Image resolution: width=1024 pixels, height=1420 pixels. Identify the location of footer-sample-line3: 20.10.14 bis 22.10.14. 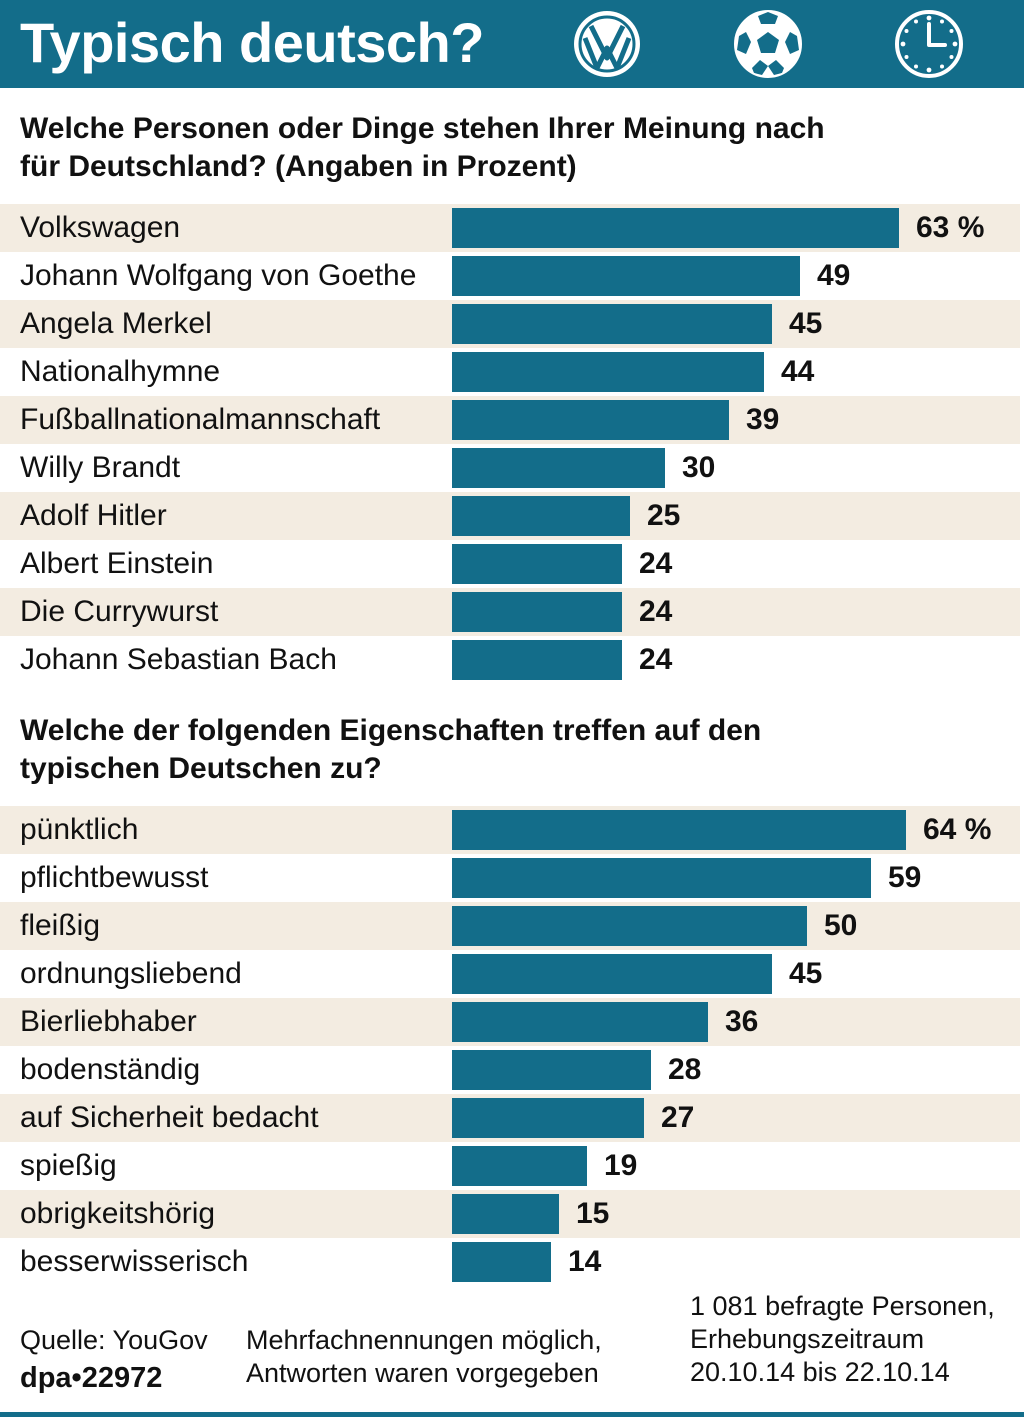
(820, 1372).